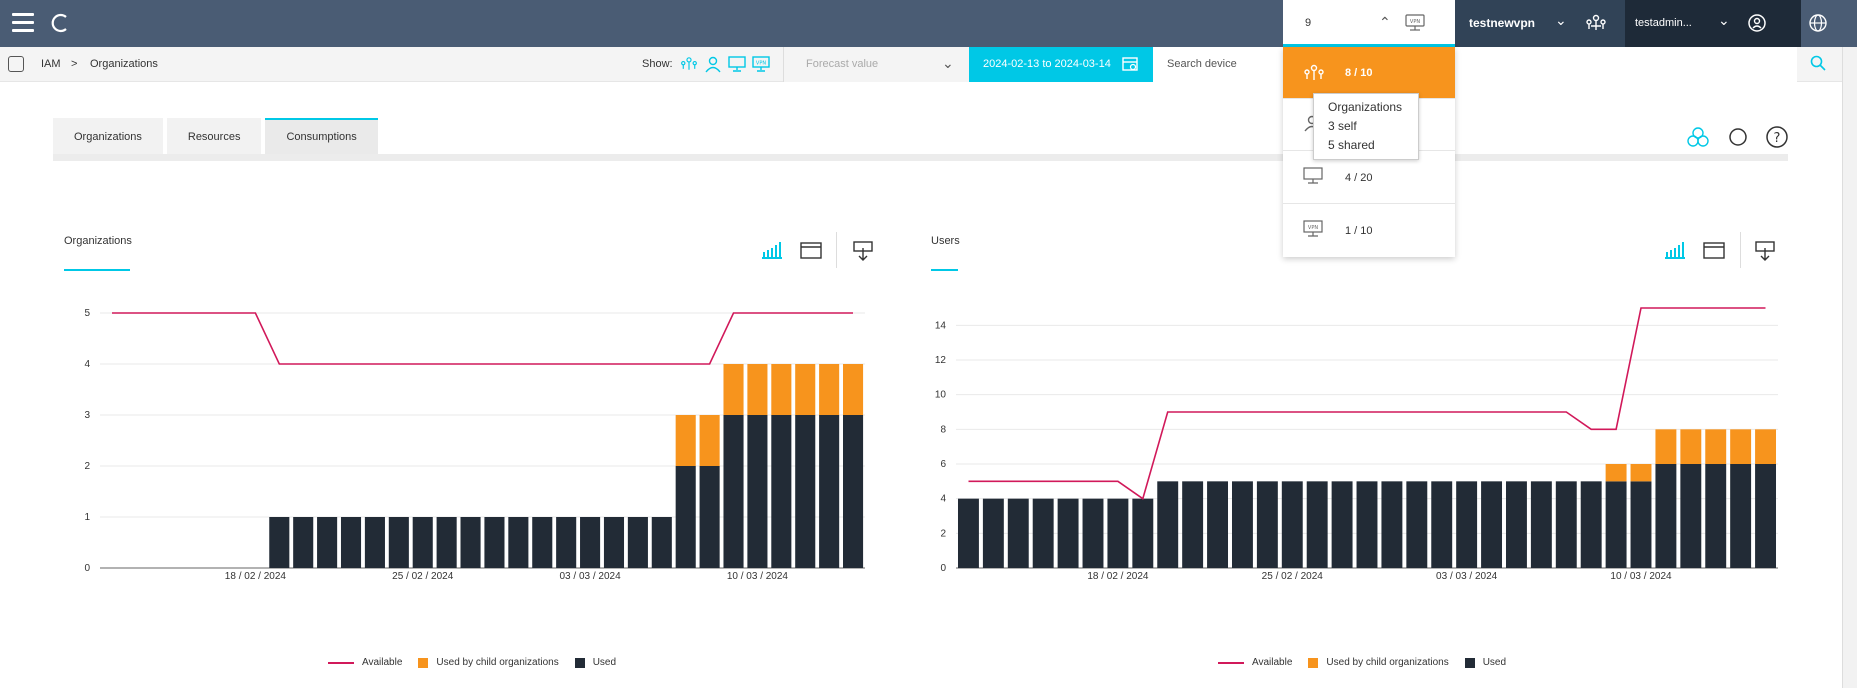  I want to click on y-tick-label: 1, so click(87, 517).